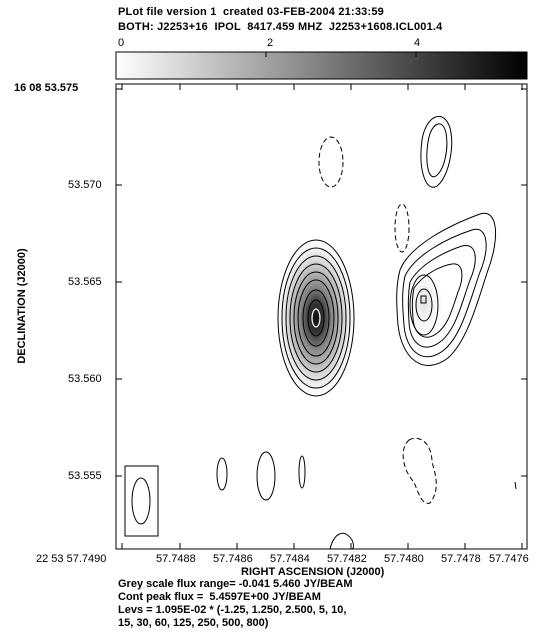  What do you see at coordinates (193, 623) in the screenshot?
I see `footer-levels-2: 15, 30, 60, 125, 250, 500, 800)` at bounding box center [193, 623].